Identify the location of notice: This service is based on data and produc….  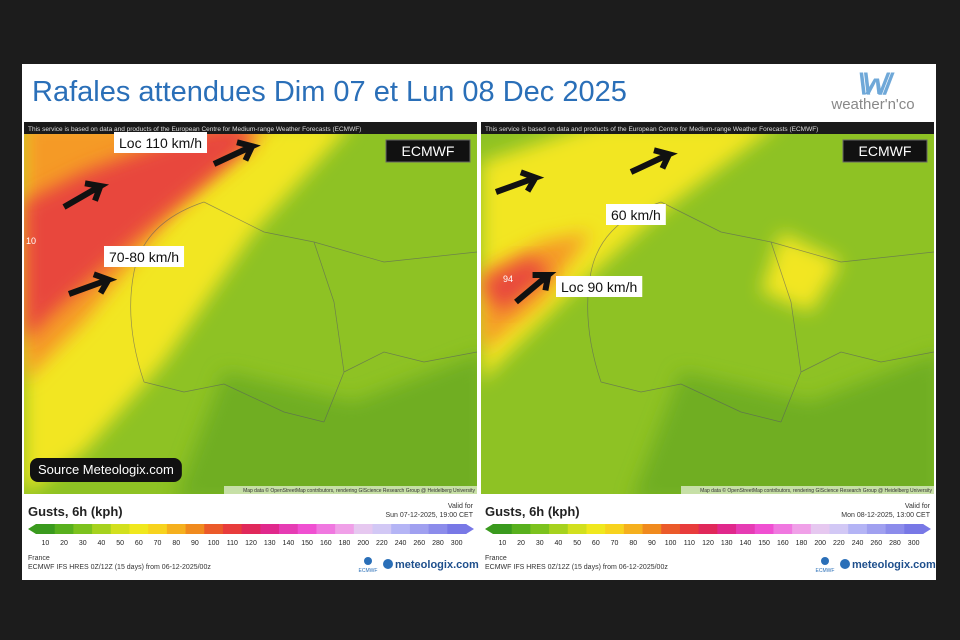
(194, 129).